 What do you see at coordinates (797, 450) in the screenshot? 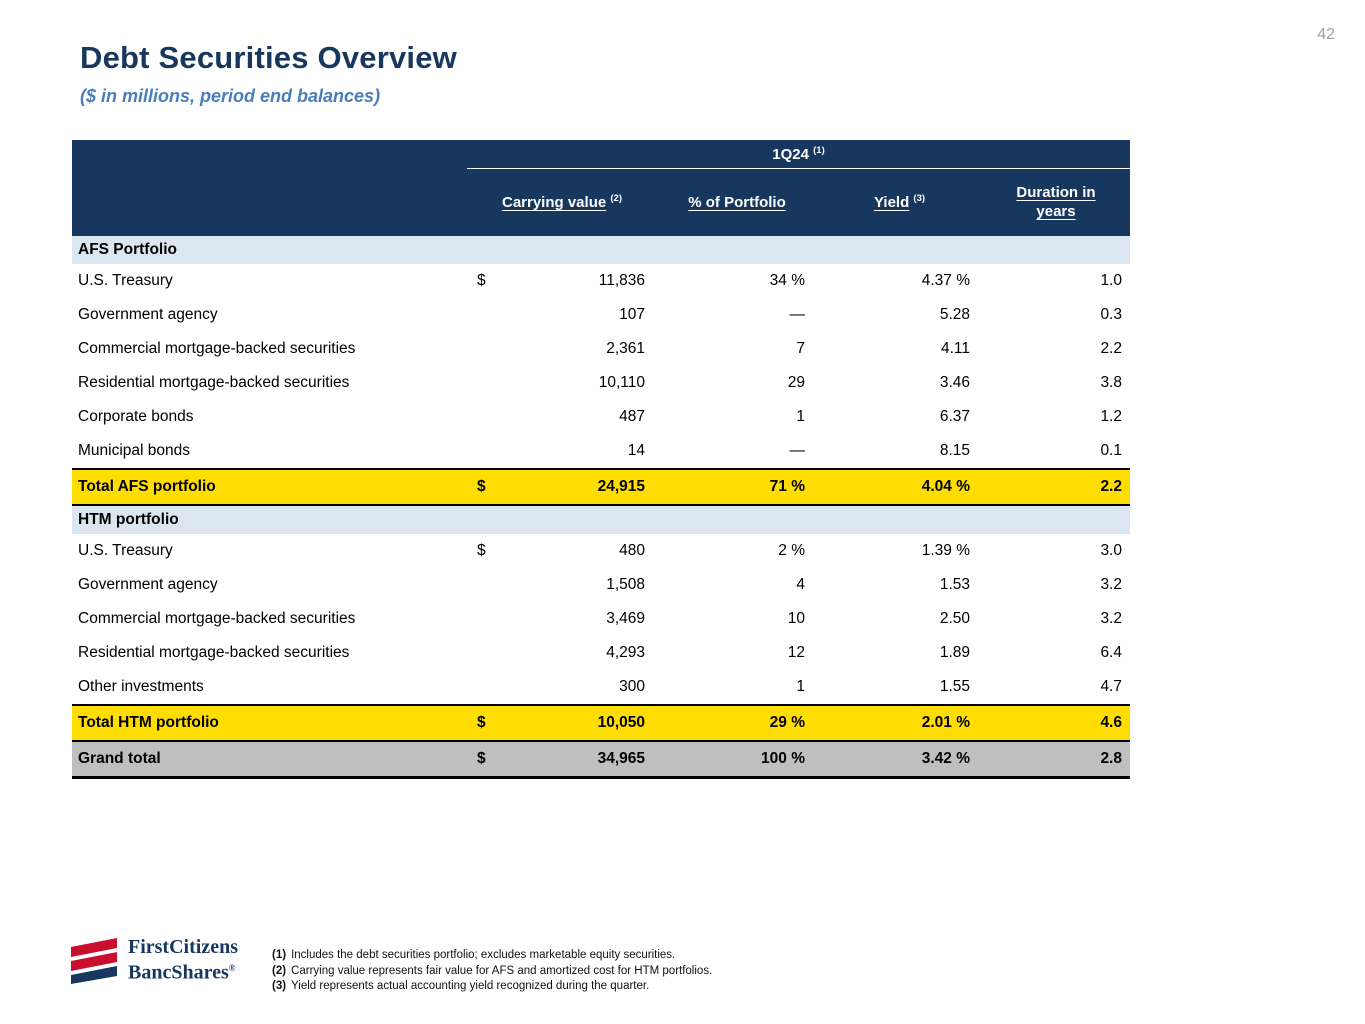
I see `pct-of-portfolio: —` at bounding box center [797, 450].